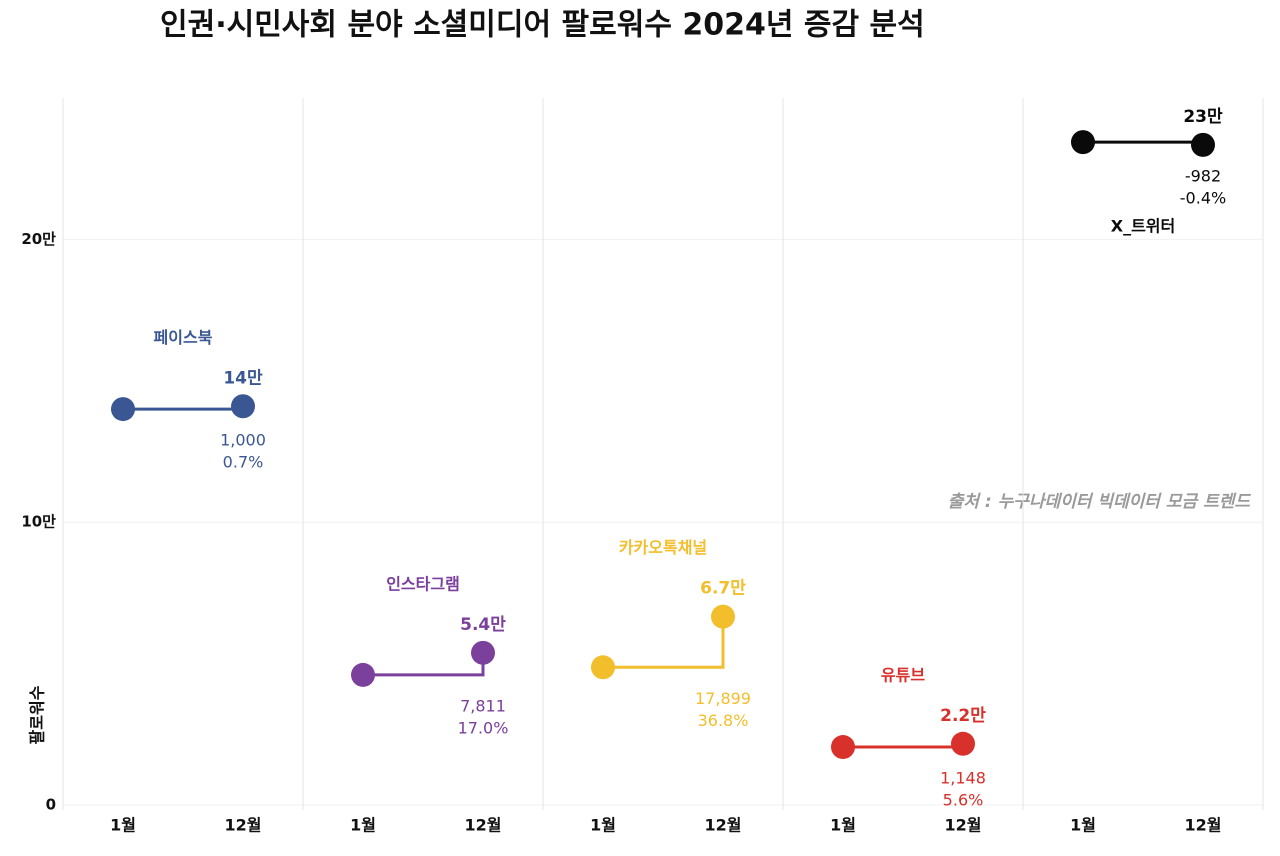 The image size is (1280, 856). What do you see at coordinates (1100, 502) in the screenshot?
I see `source-note: 출처 : 누구나데이터 빅데이터 모금 트렌드` at bounding box center [1100, 502].